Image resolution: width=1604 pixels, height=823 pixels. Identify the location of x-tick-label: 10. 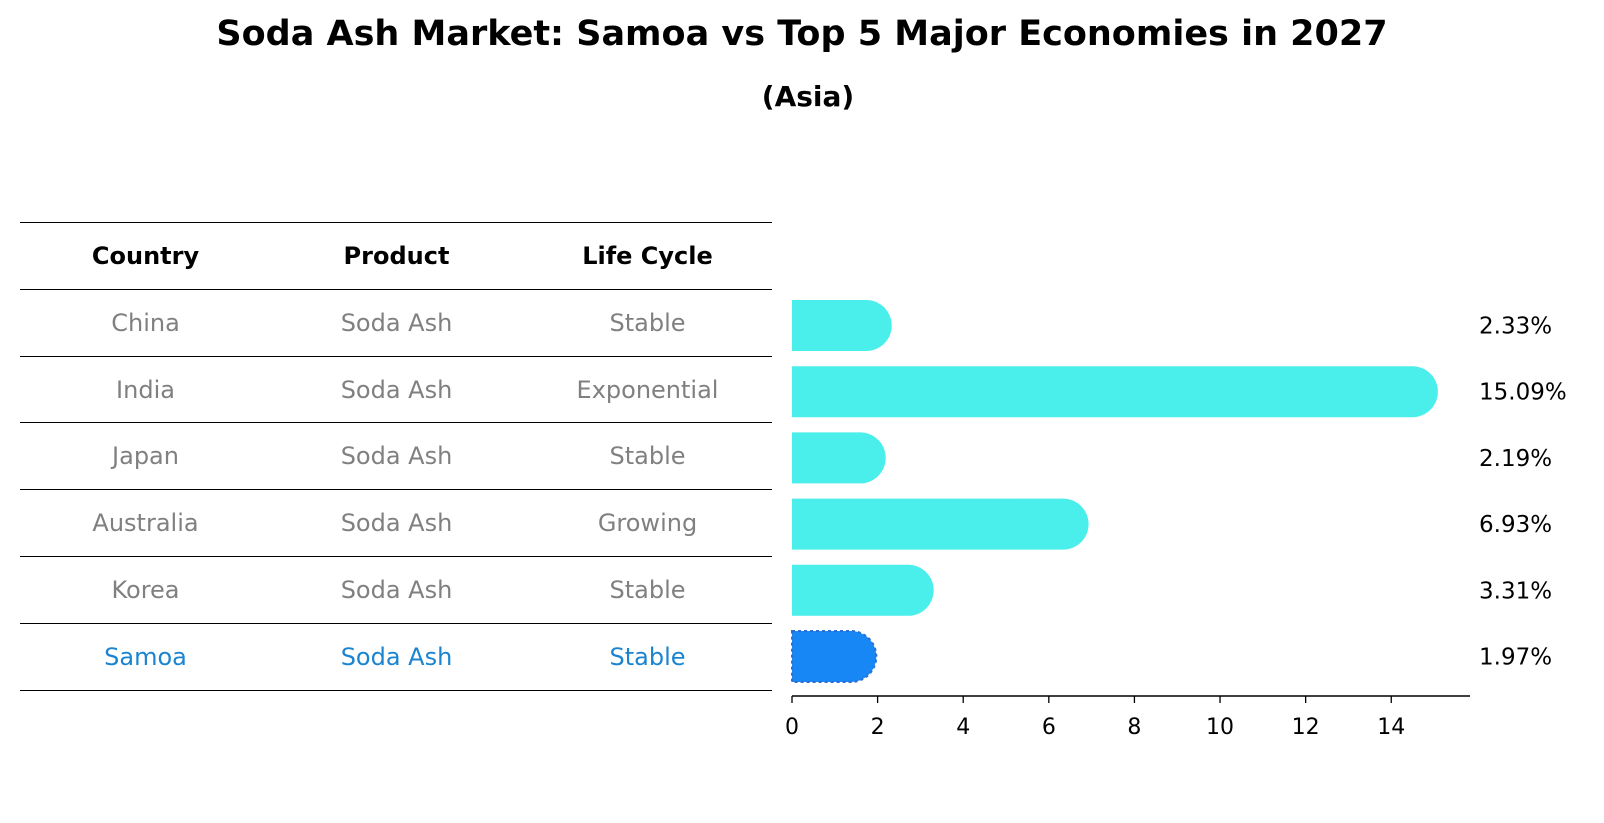
(1220, 727).